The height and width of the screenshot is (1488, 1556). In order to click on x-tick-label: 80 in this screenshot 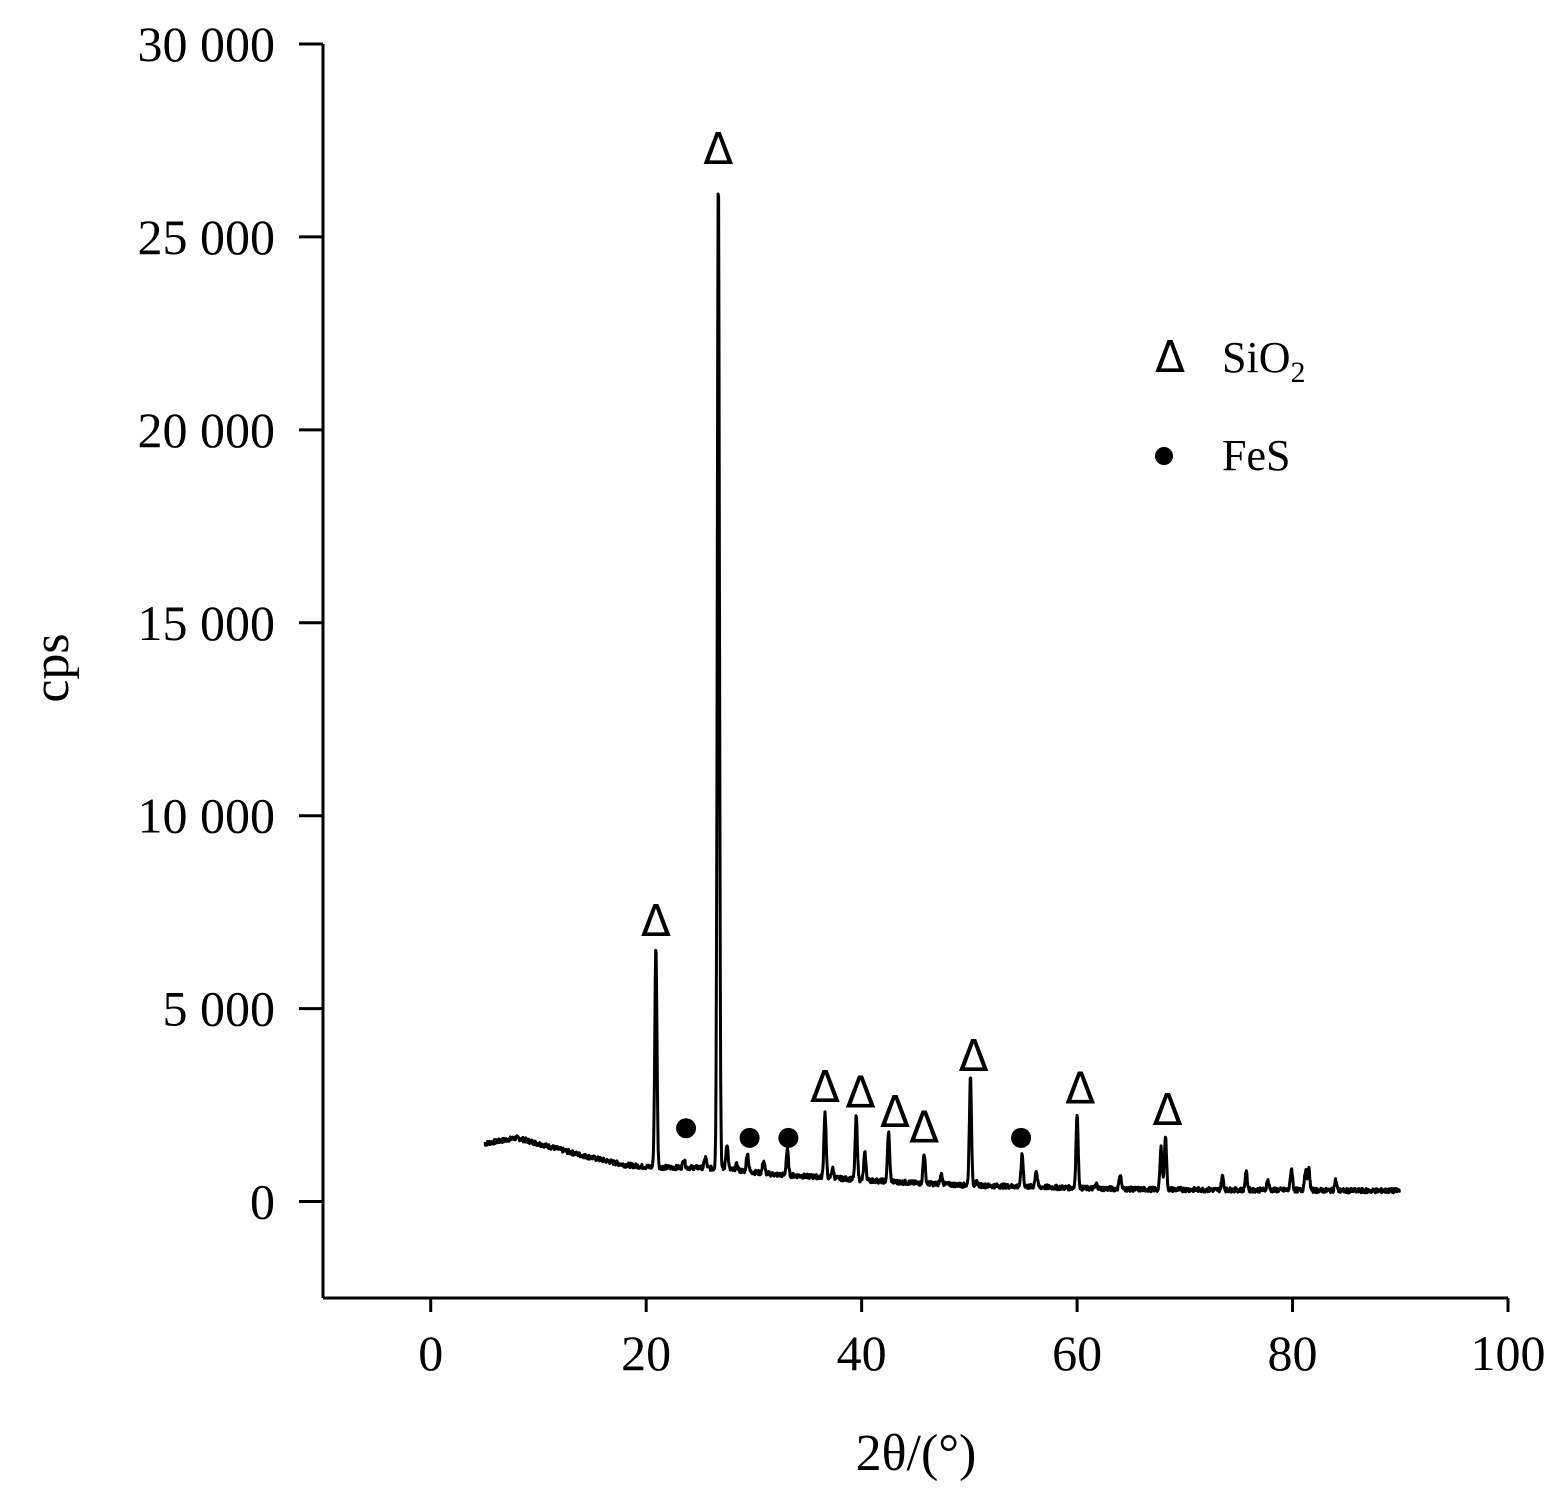, I will do `click(1293, 1353)`.